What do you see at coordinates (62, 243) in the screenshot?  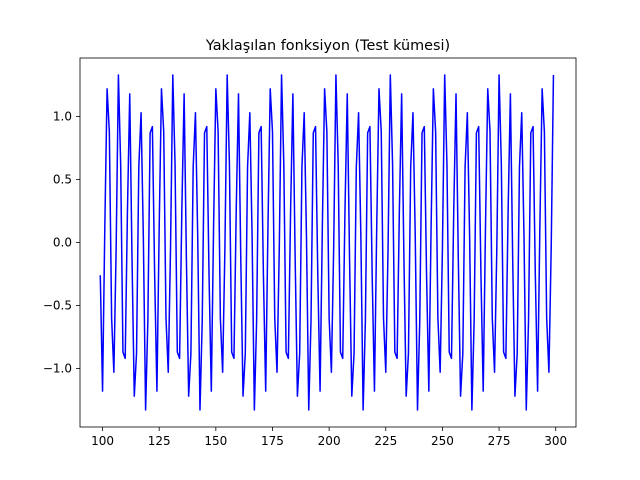 I see `y-tick-label: 0.0` at bounding box center [62, 243].